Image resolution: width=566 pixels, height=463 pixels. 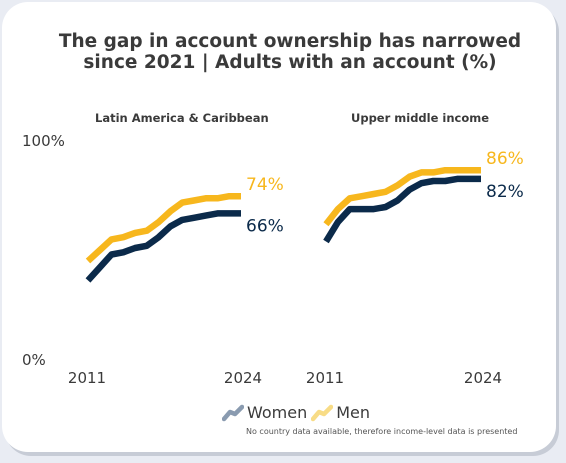 I want to click on legend-label-men: Men, so click(x=353, y=412).